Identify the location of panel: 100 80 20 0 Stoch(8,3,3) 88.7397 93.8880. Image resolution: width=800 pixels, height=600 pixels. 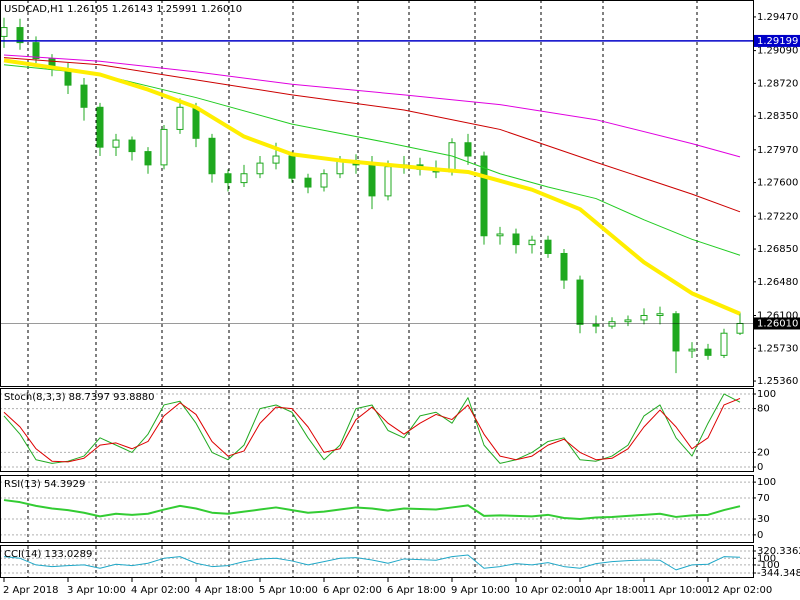
(388, 430).